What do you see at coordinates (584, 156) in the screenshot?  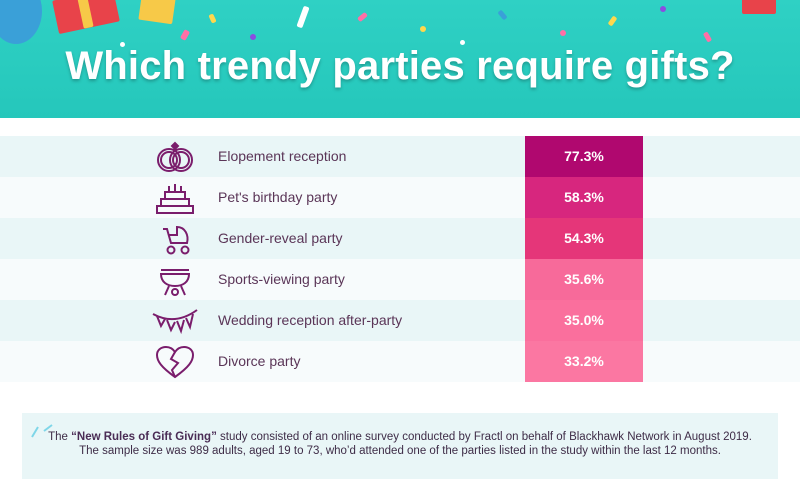 I see `bar: 77.3%` at bounding box center [584, 156].